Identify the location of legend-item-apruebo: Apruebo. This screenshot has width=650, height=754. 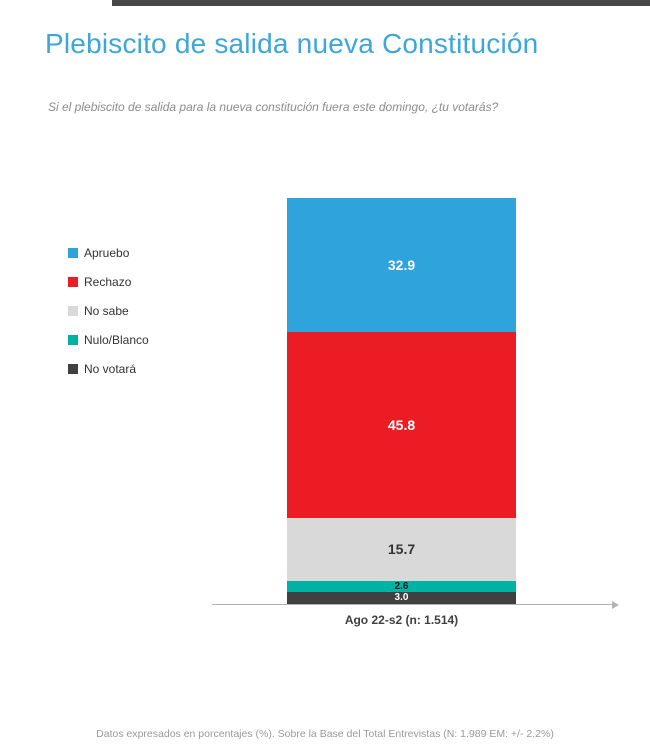
(108, 252).